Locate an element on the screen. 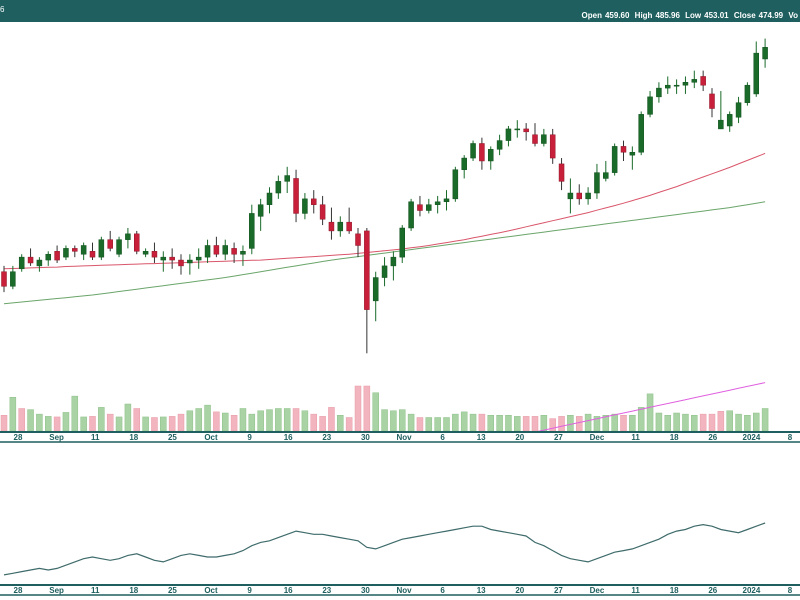 The image size is (800, 600). relative-strength-line is located at coordinates (650, 407).